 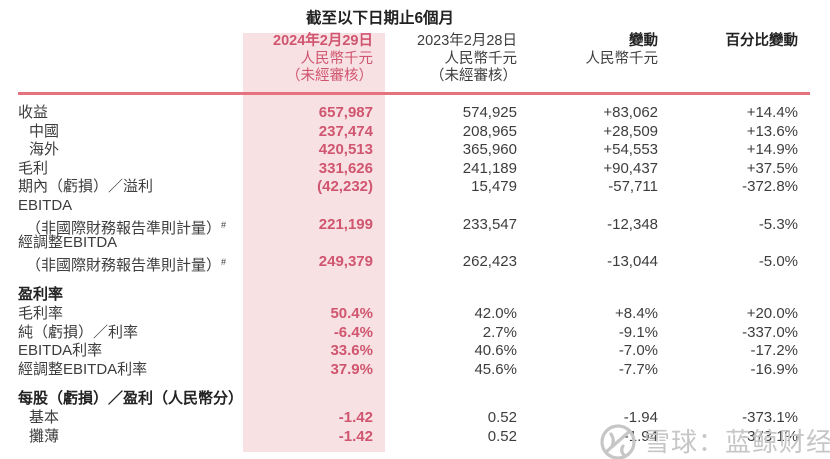 What do you see at coordinates (632, 224) in the screenshot?
I see `cell-change: -12,348` at bounding box center [632, 224].